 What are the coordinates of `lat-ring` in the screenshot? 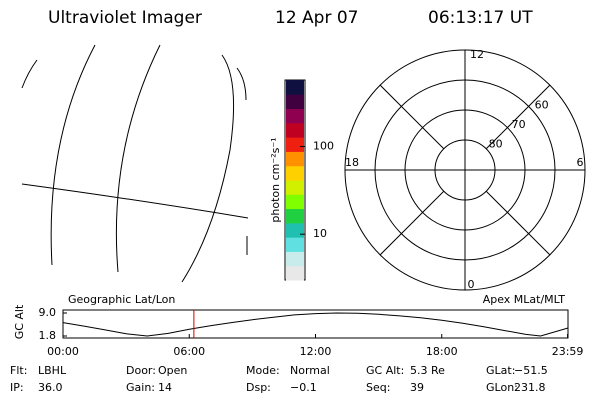 It's located at (465, 170).